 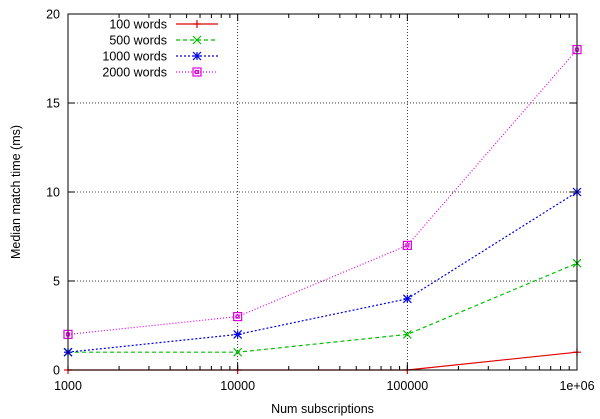 I want to click on legend-label: 100 words, so click(x=138, y=25).